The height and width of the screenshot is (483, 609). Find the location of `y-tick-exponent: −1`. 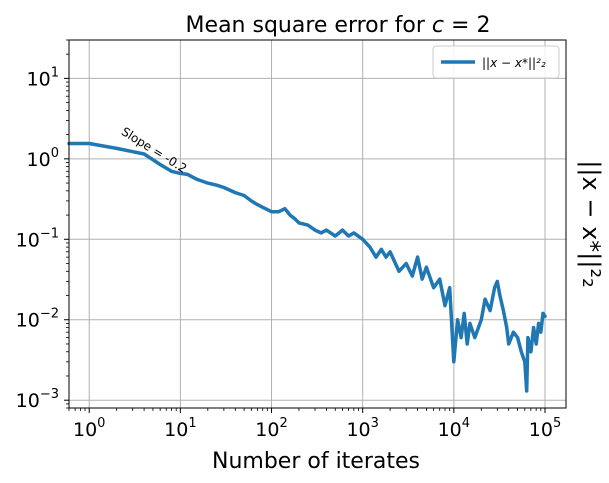

y-tick-exponent: −1 is located at coordinates (49, 233).